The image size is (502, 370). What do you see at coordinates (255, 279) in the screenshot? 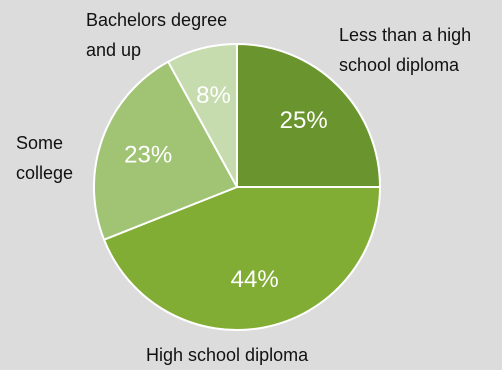
I see `slice-value-label-high-school-diploma: 44%` at bounding box center [255, 279].